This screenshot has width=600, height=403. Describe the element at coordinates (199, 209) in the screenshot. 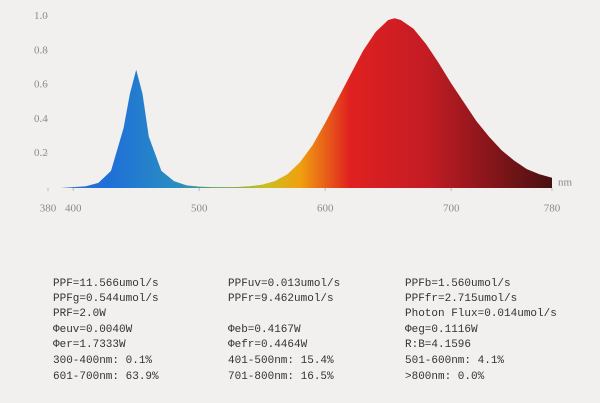

I see `x-tick-label: 500` at that location.